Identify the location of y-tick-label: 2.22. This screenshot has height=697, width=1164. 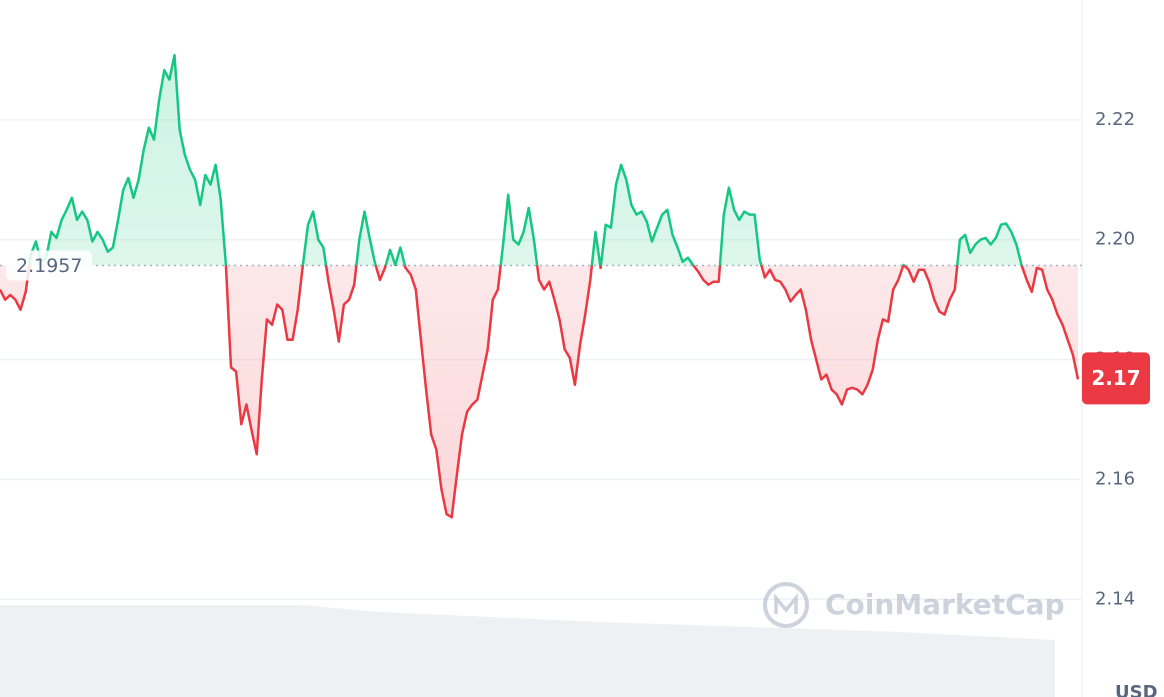
(1115, 119).